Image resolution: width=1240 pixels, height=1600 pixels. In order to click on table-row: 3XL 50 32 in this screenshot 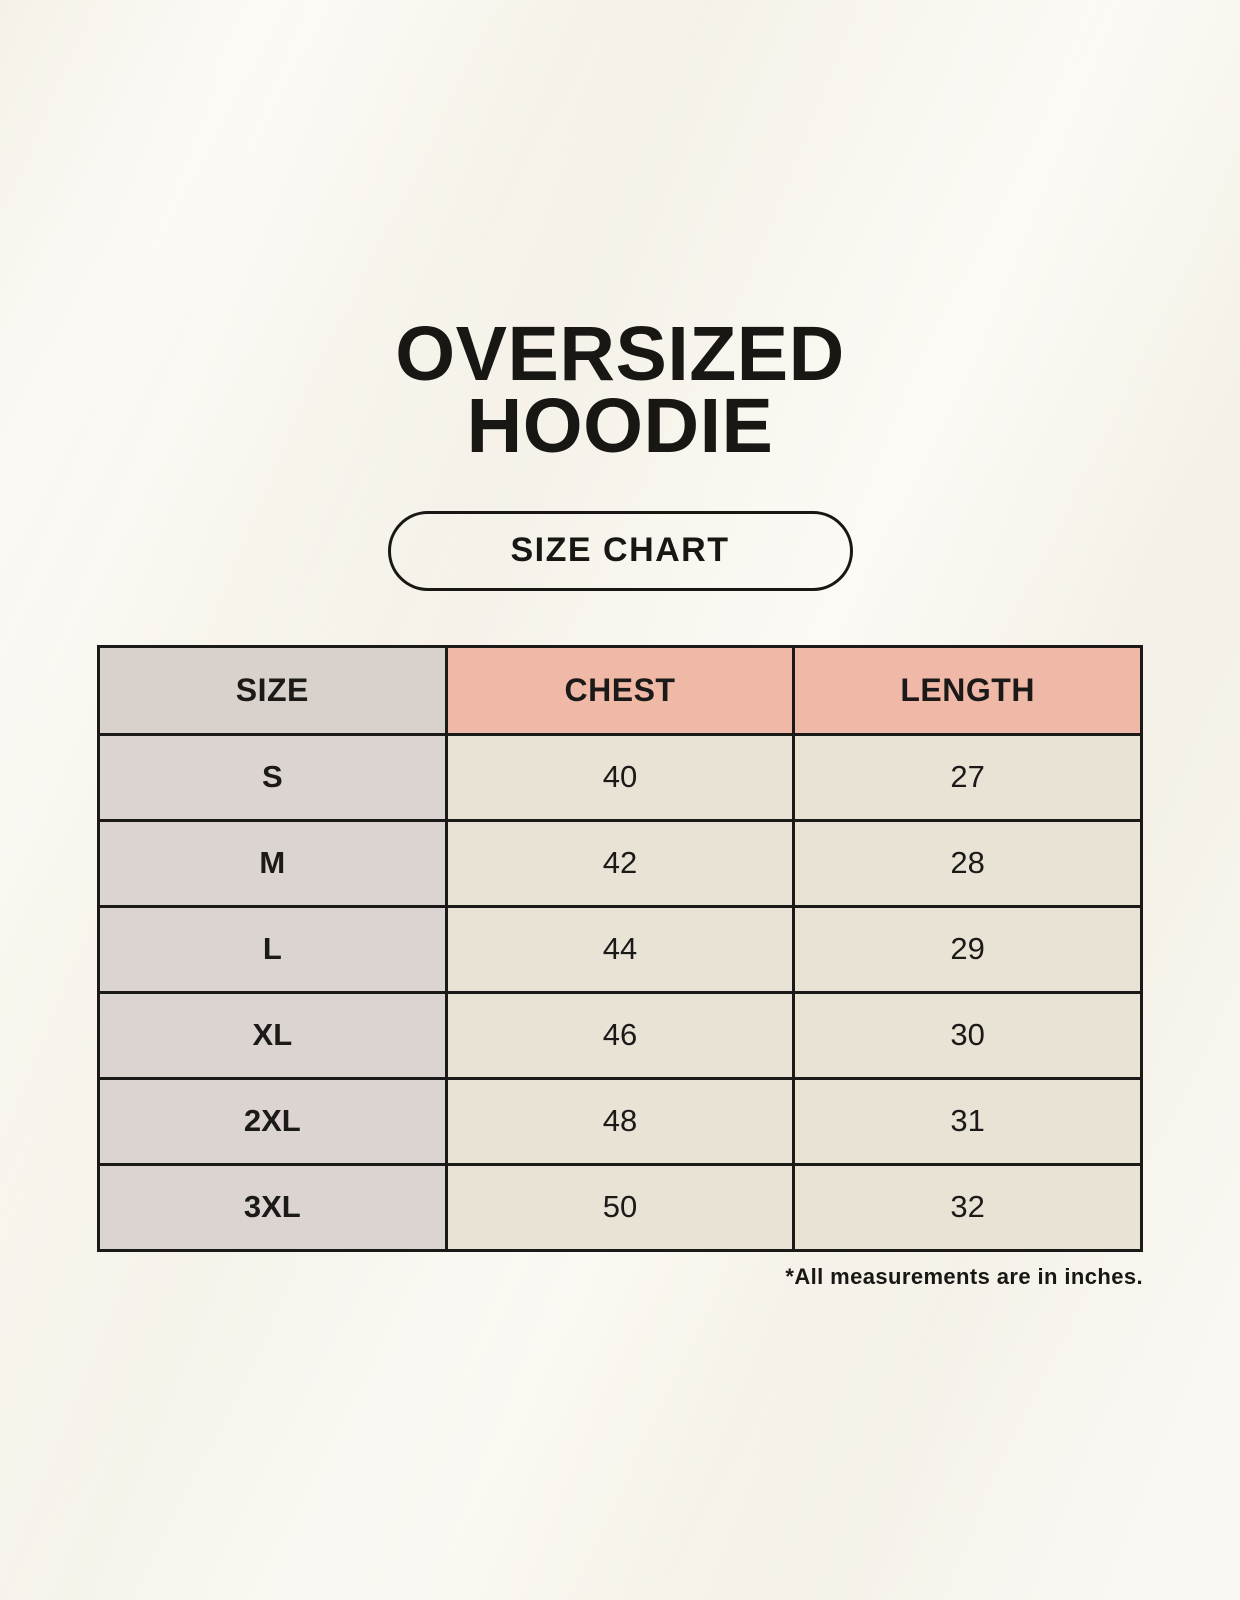, I will do `click(620, 1207)`.